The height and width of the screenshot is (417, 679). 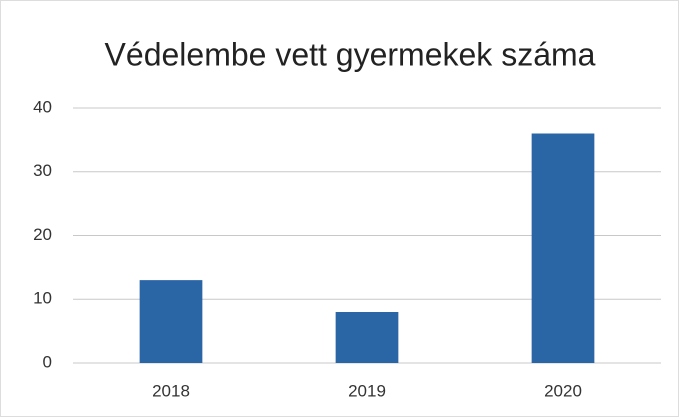 I want to click on y-tick-label: 30, so click(x=42, y=170).